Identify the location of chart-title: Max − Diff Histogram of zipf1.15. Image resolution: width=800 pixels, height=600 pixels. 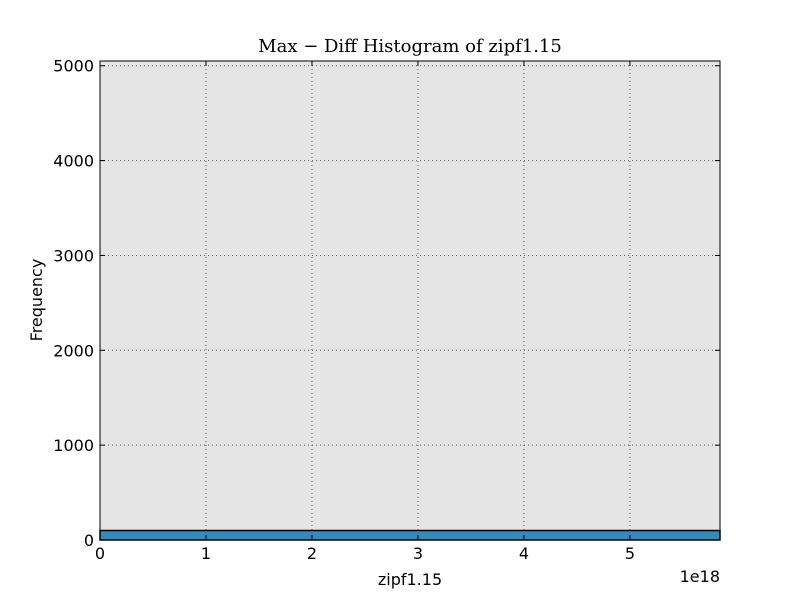
(410, 46).